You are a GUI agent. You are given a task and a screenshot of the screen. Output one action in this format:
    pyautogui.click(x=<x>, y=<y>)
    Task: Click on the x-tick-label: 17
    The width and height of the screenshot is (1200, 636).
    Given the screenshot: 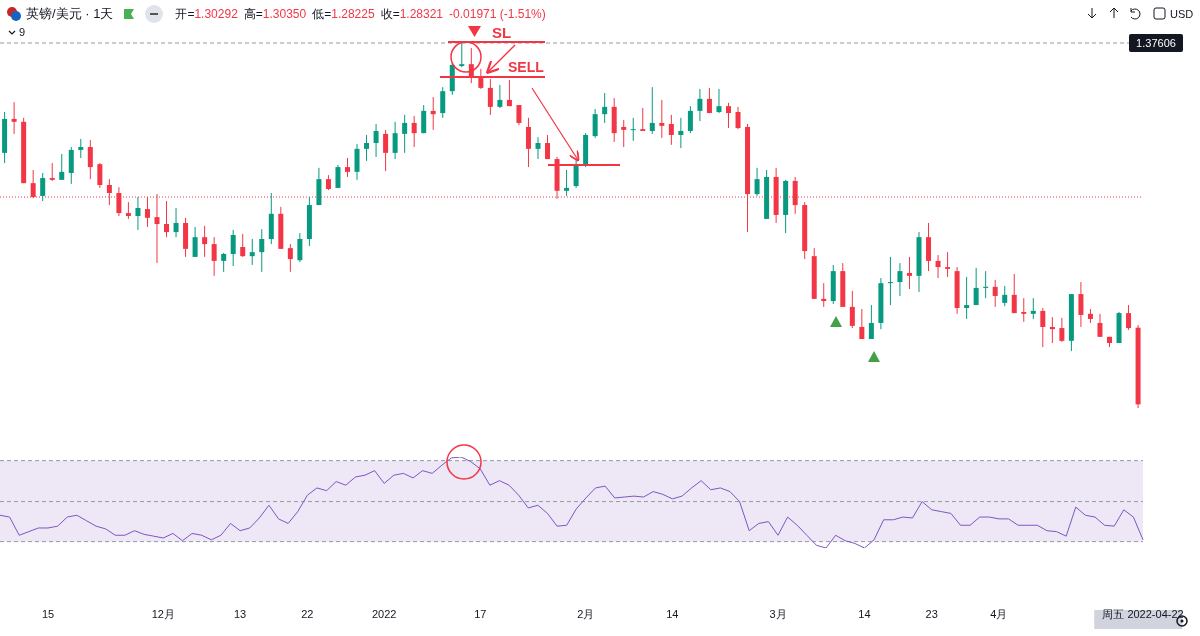 What is the action you would take?
    pyautogui.click(x=480, y=613)
    